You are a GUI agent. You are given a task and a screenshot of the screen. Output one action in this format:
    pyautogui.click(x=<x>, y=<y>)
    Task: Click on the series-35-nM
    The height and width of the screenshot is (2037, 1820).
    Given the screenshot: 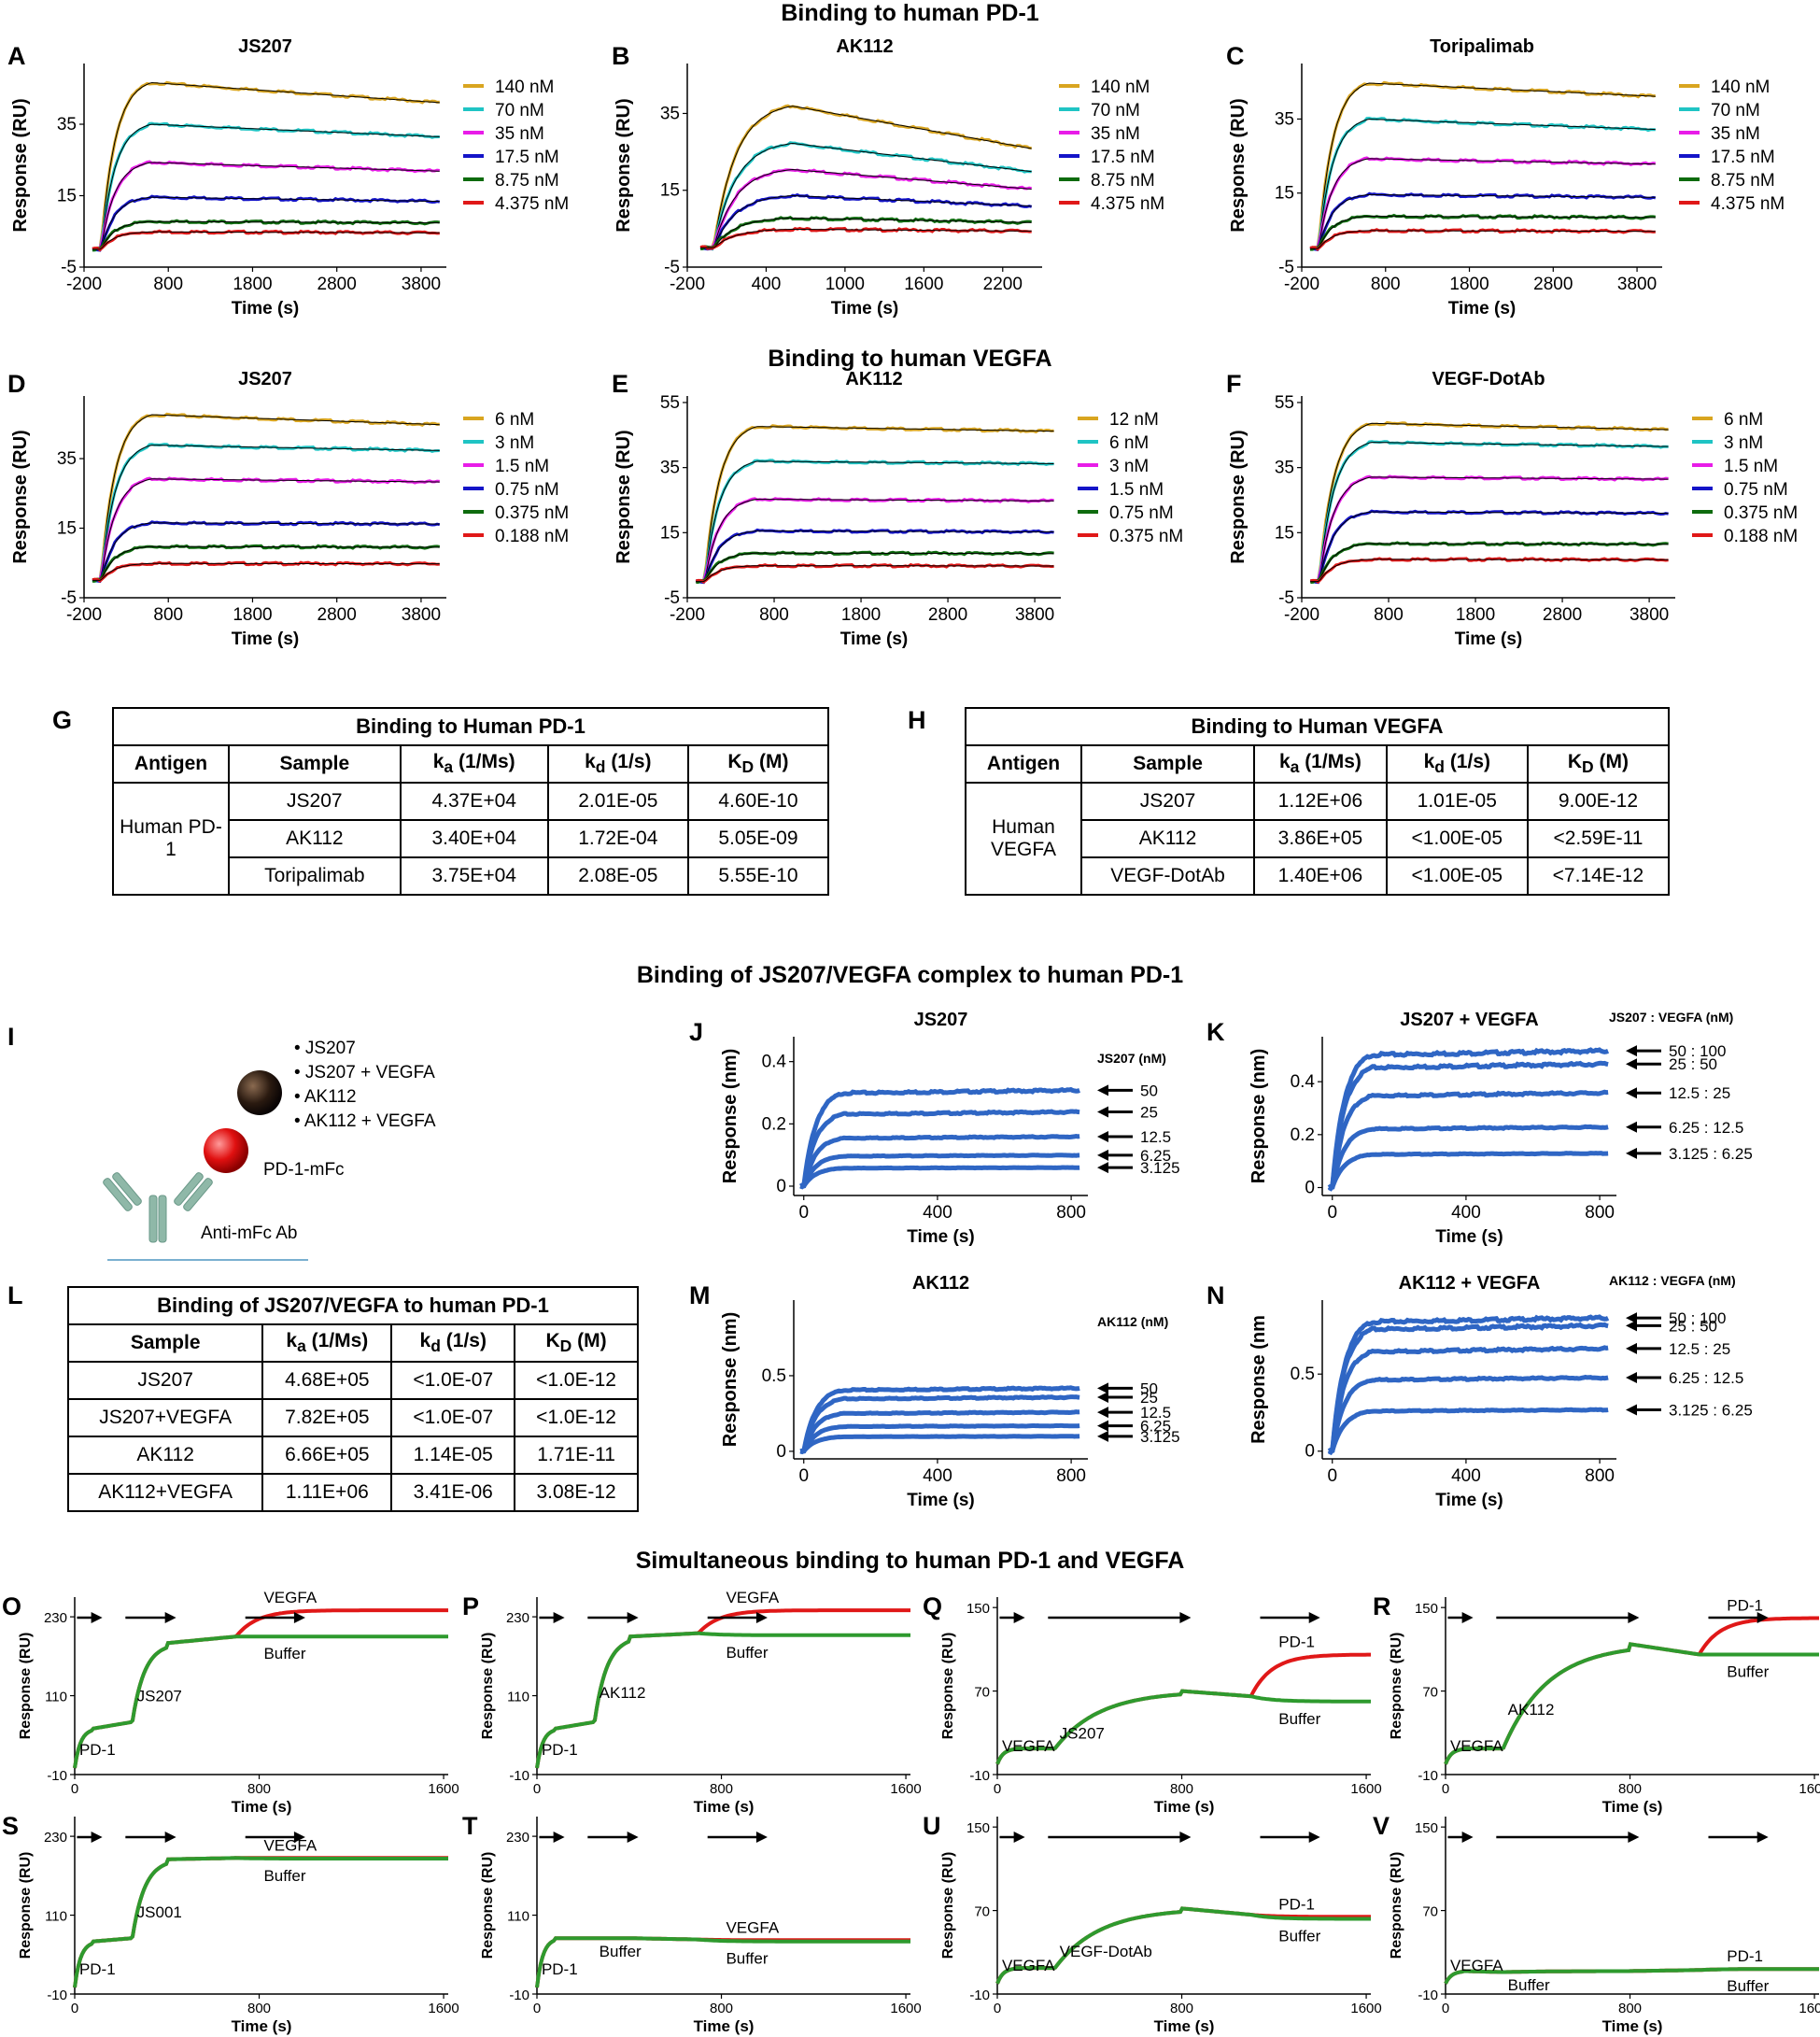 What is the action you would take?
    pyautogui.click(x=865, y=209)
    